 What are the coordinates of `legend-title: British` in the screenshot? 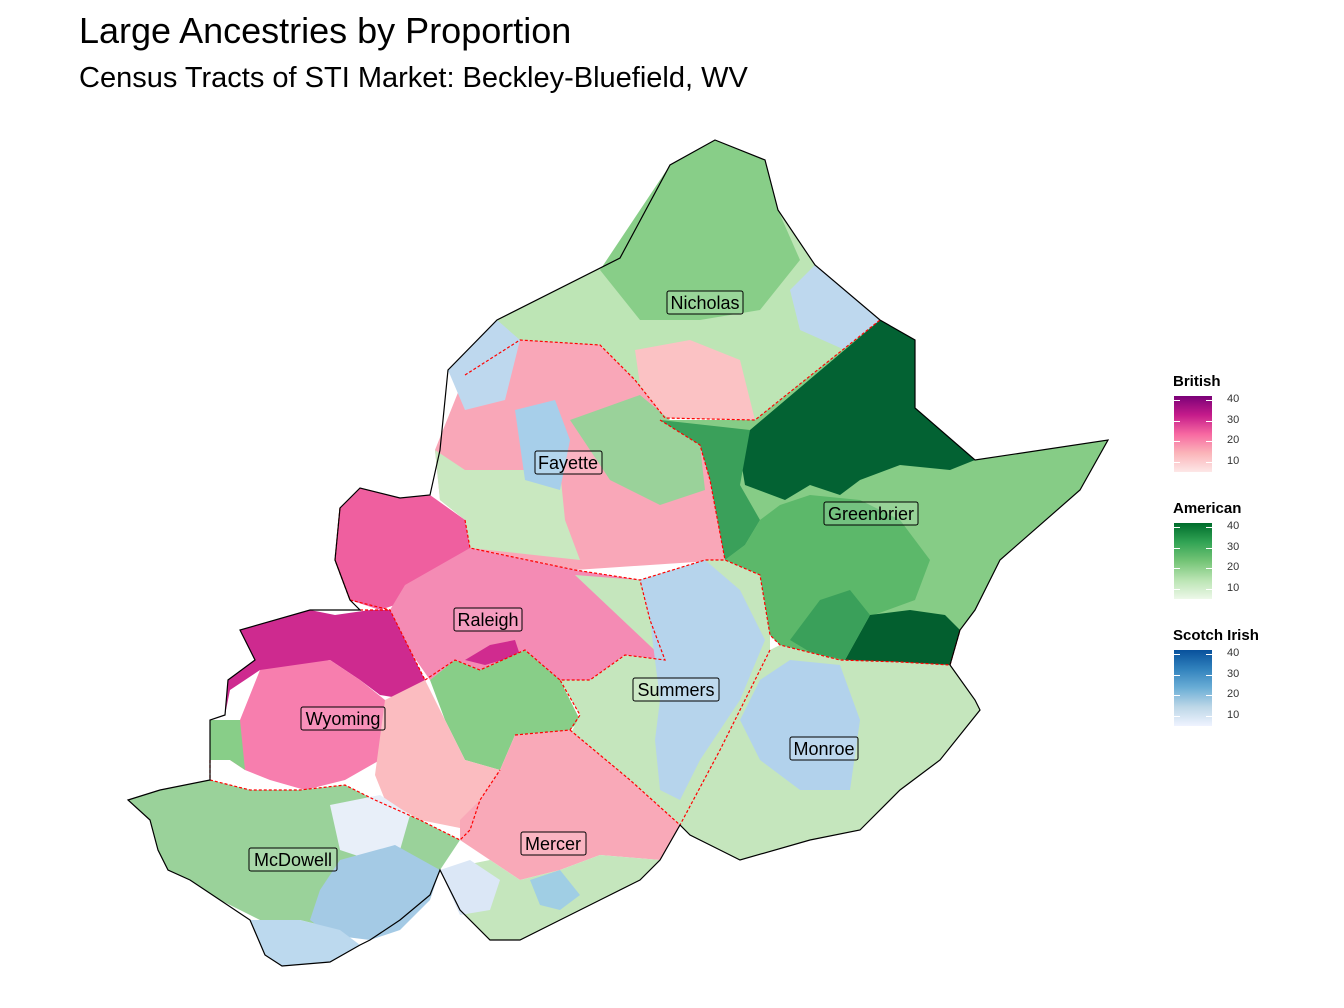 It's located at (1197, 381).